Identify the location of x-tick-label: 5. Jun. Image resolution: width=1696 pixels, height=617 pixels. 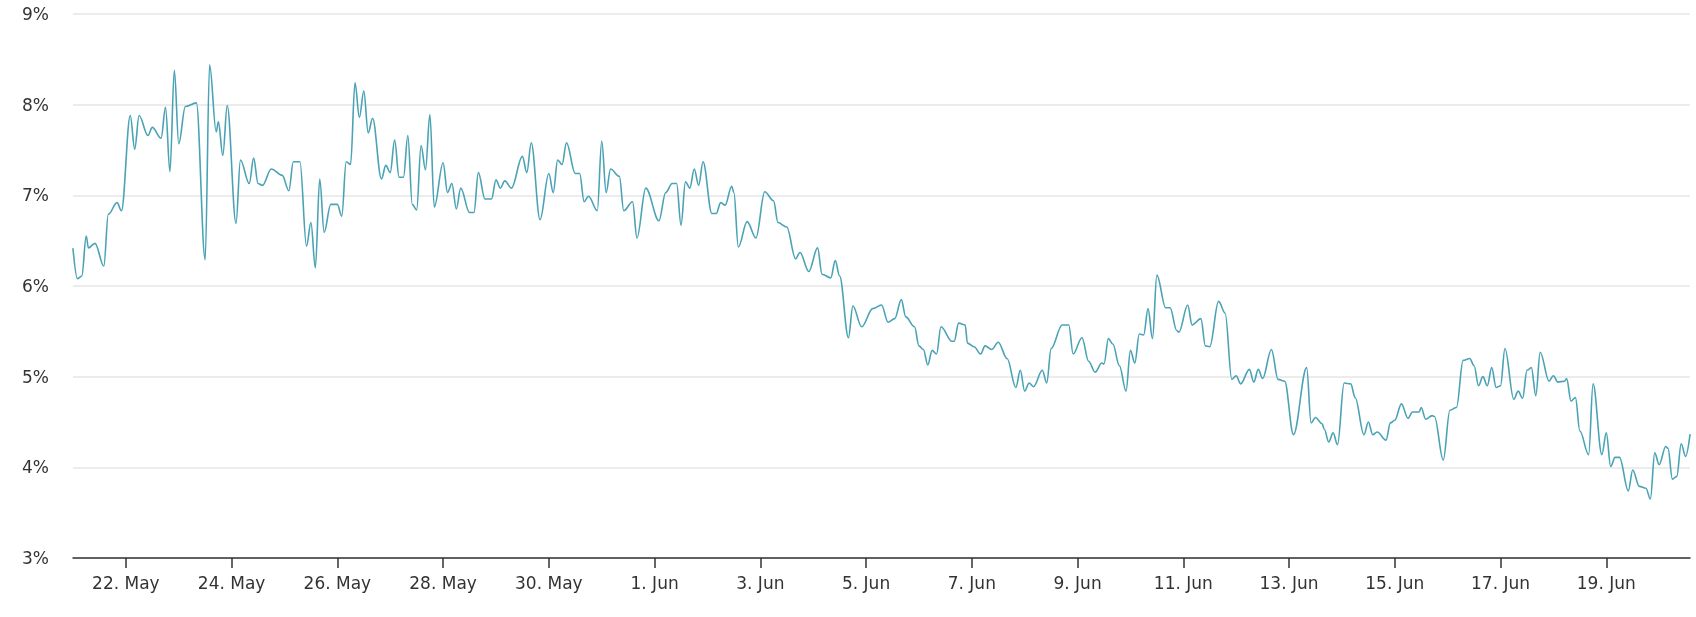
(866, 582).